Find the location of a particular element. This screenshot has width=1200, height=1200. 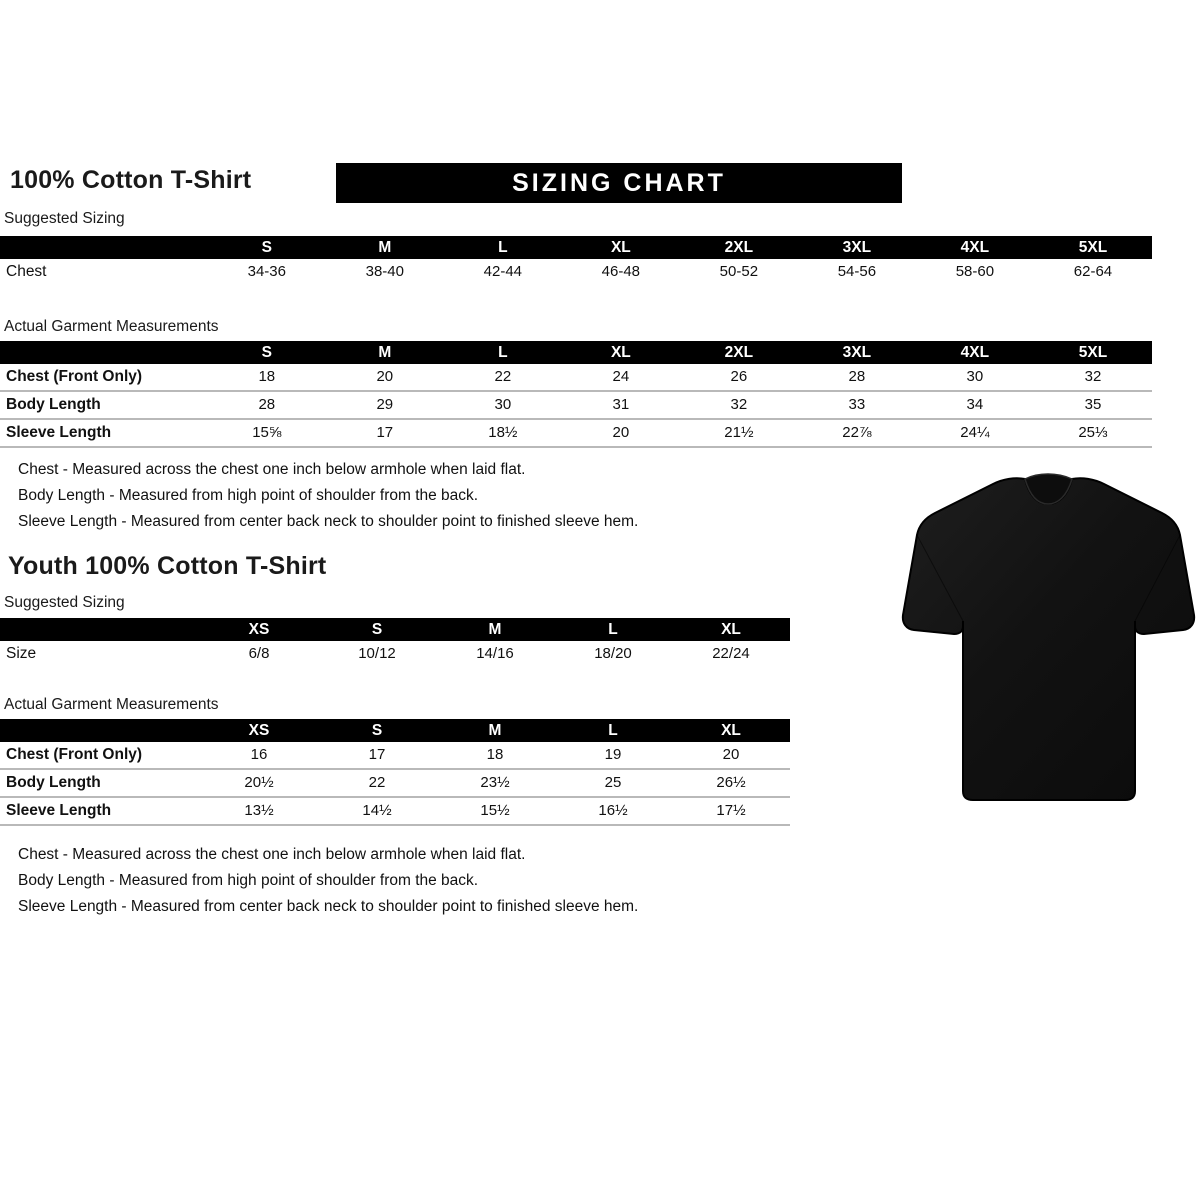

adult-suggested-header-s: S is located at coordinates (266, 247).